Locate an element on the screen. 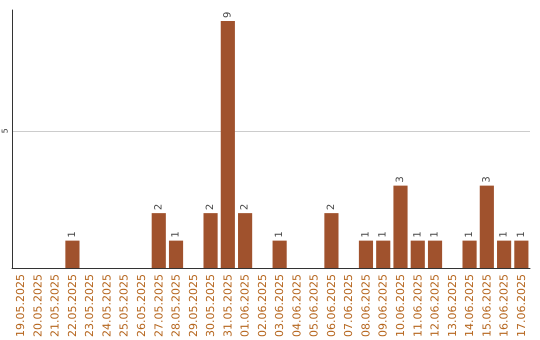 This screenshot has height=340, width=540. x-tick-label: 23.05.2025 is located at coordinates (89, 306).